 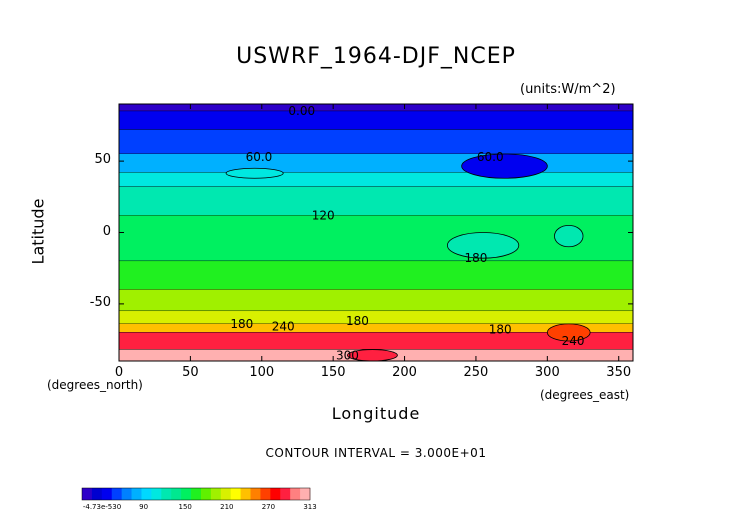 I want to click on colorbar-tick-label: -4.73e-530, so click(x=102, y=507).